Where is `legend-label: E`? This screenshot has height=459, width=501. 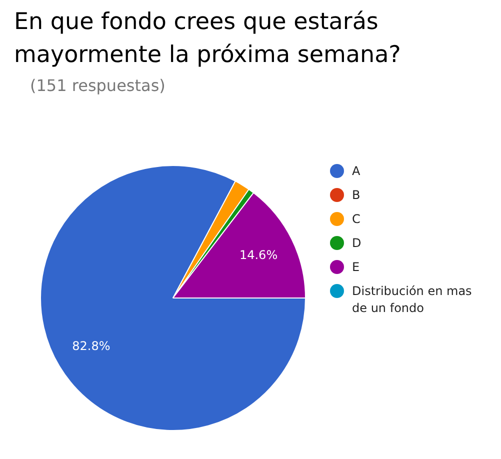 legend-label: E is located at coordinates (356, 267).